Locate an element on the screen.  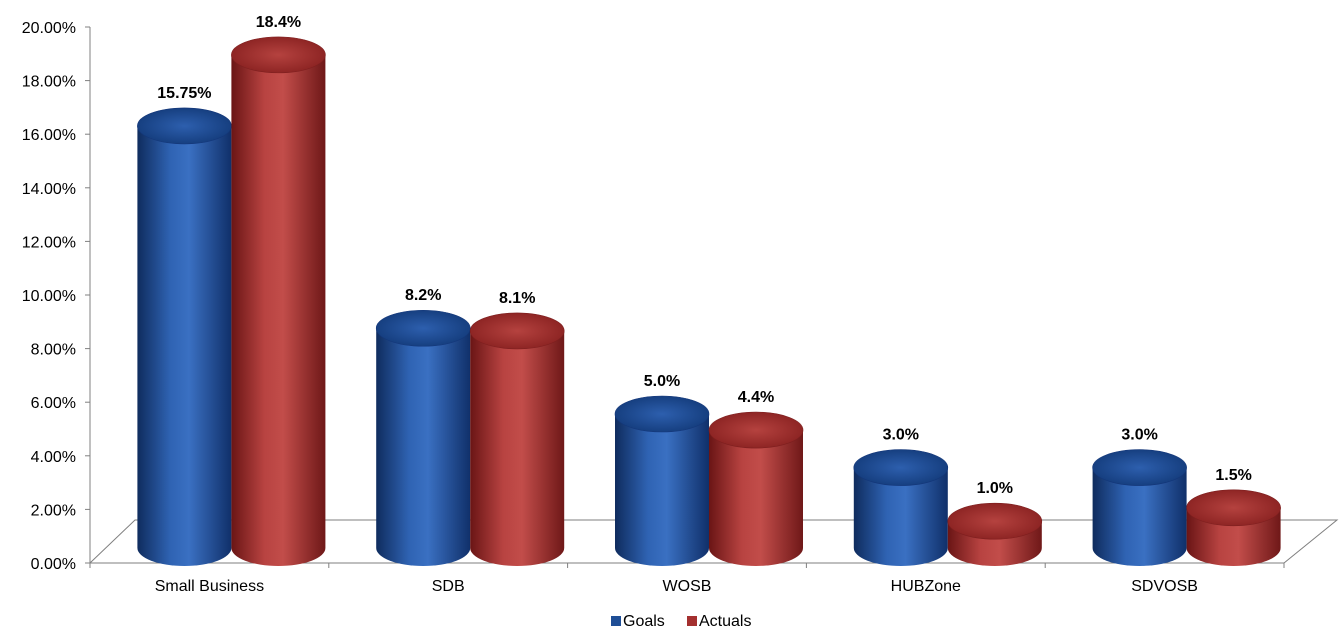
y-tick-label: 0.00% is located at coordinates (53, 564).